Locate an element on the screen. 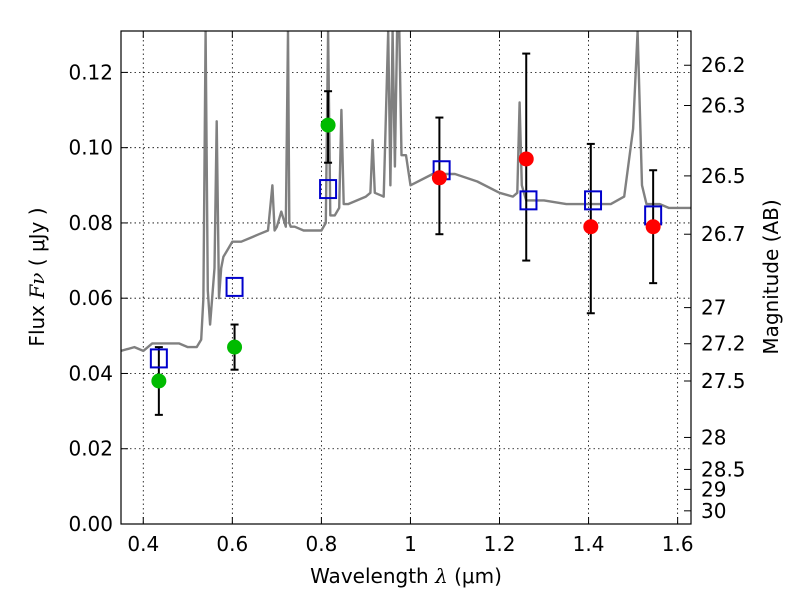  y2-tick-label: 27.5 is located at coordinates (723, 381).